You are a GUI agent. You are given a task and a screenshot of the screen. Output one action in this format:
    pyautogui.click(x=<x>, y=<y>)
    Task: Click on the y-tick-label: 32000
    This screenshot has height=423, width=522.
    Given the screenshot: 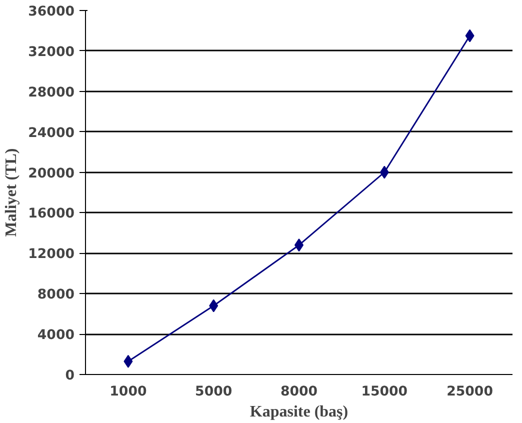 What is the action you would take?
    pyautogui.click(x=51, y=52)
    